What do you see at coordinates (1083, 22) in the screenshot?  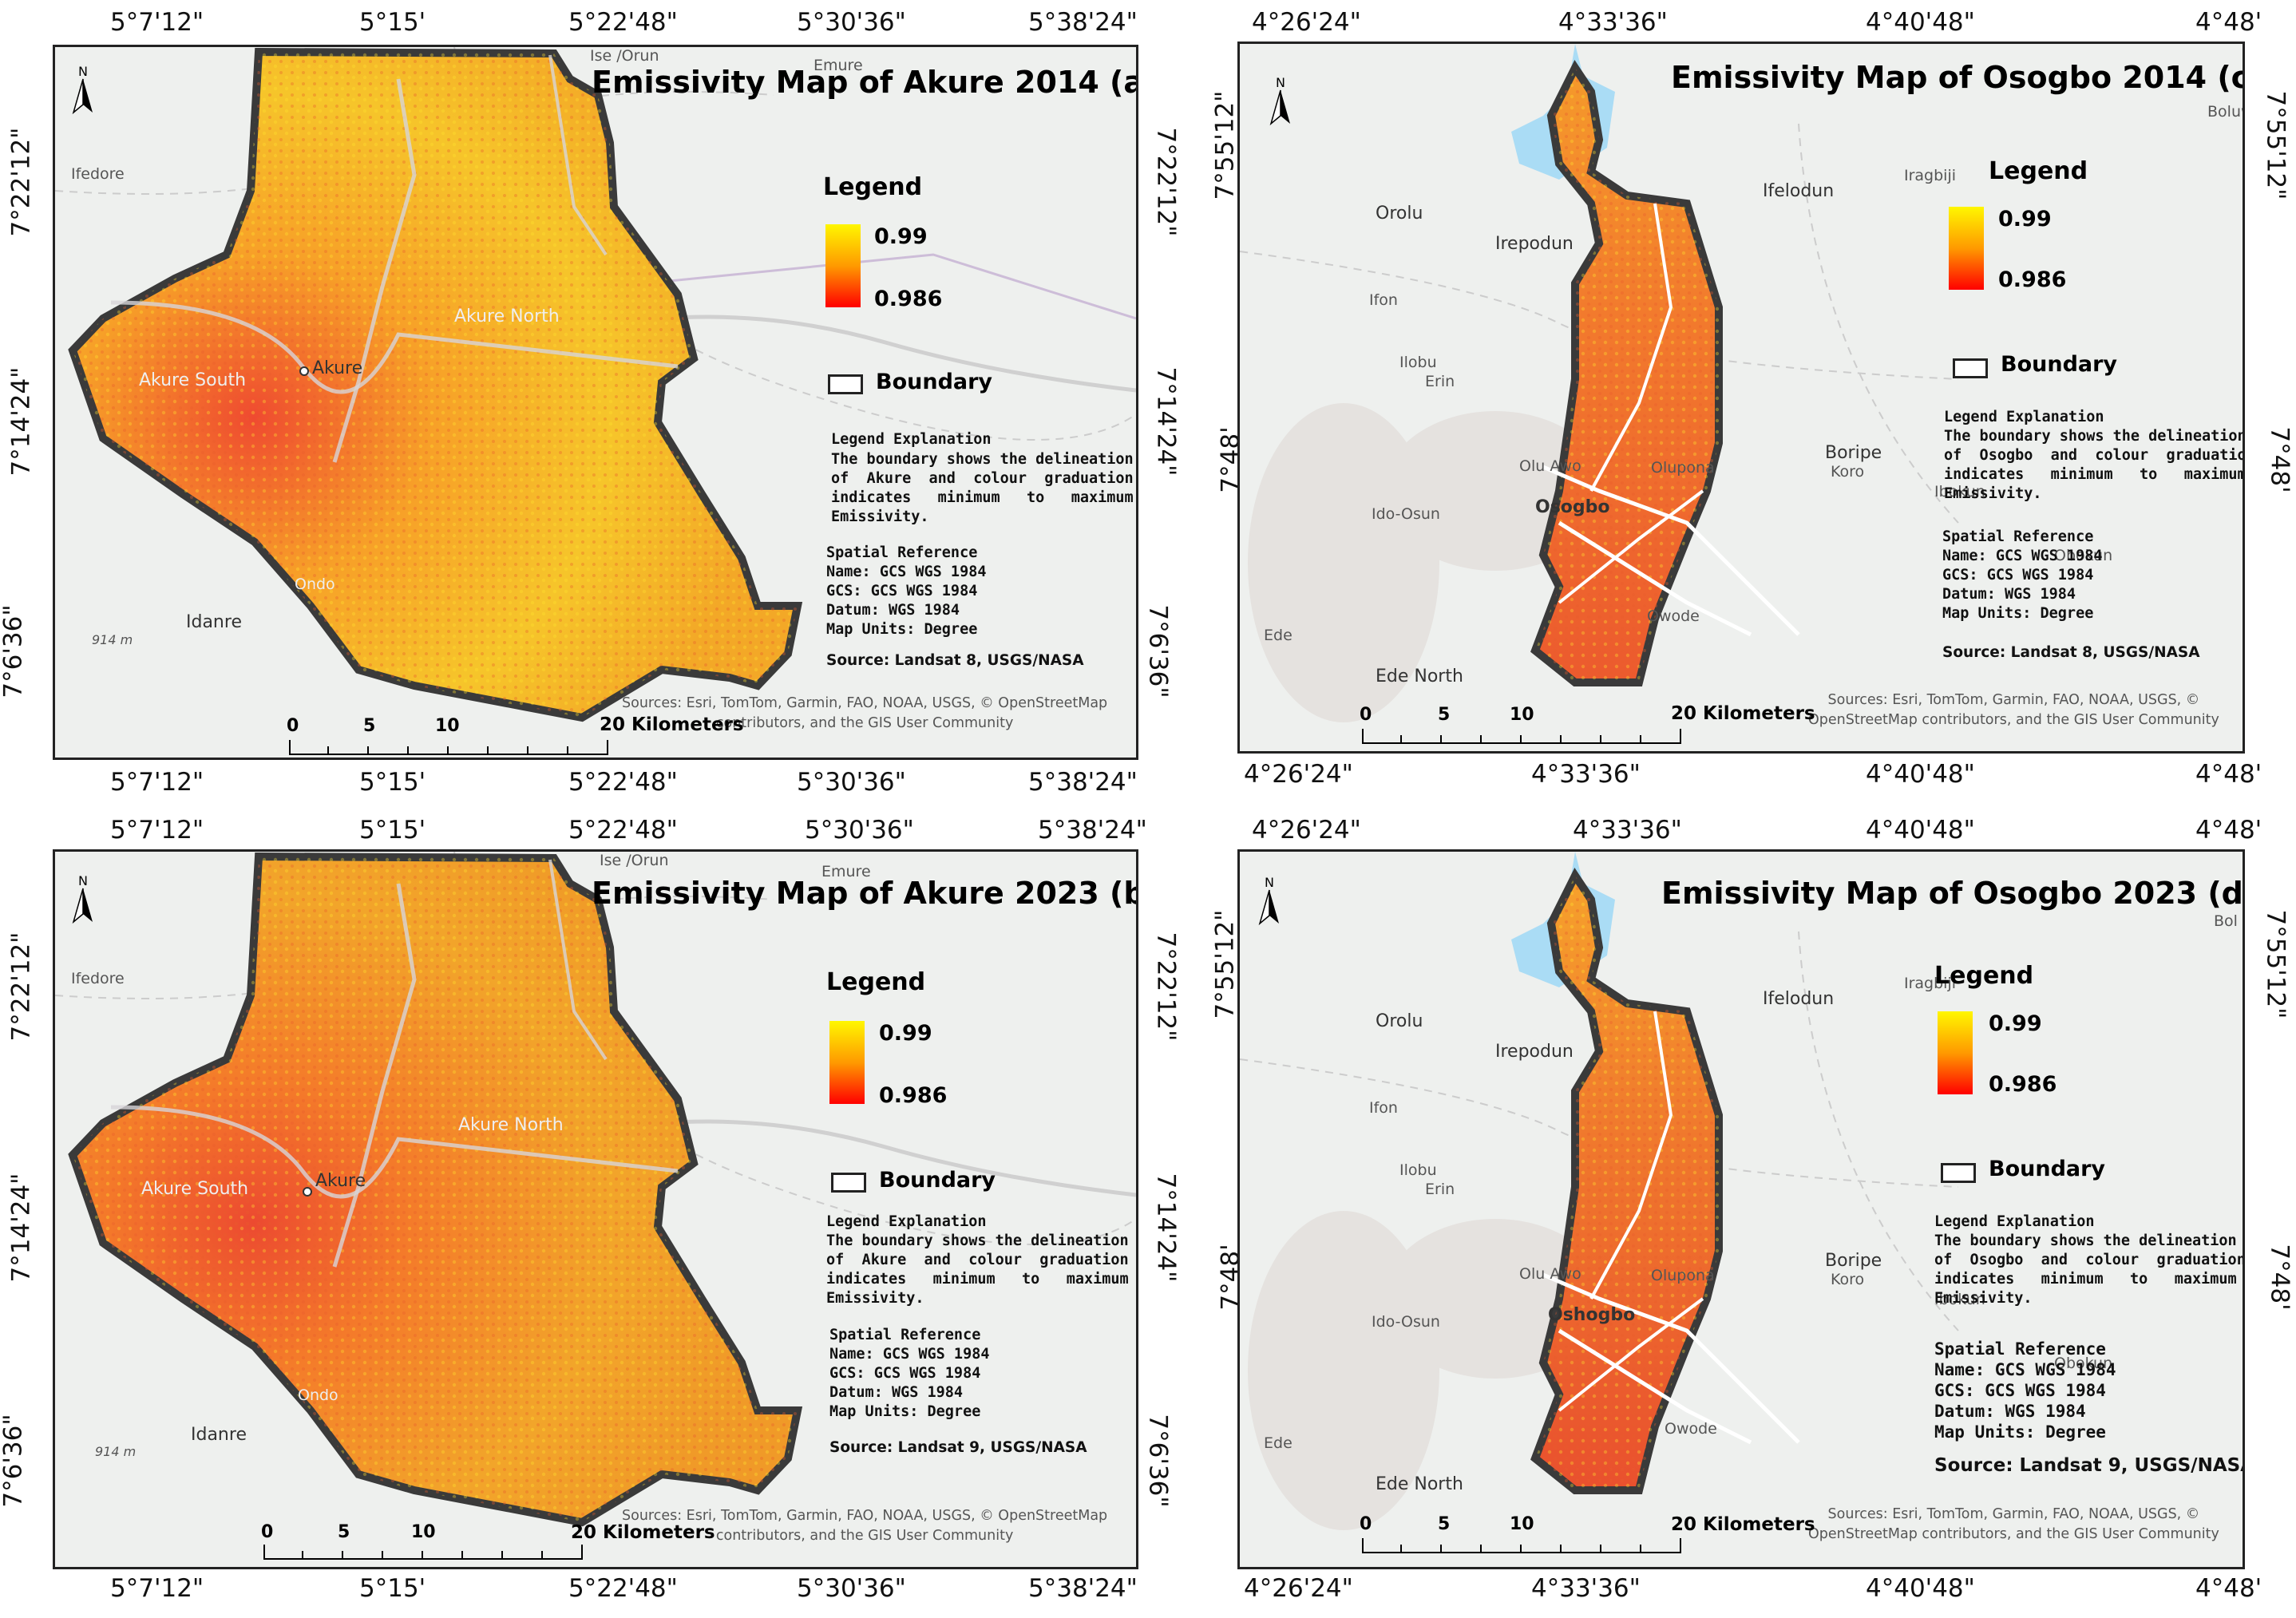 I see `top-tick: 5°38'24"` at bounding box center [1083, 22].